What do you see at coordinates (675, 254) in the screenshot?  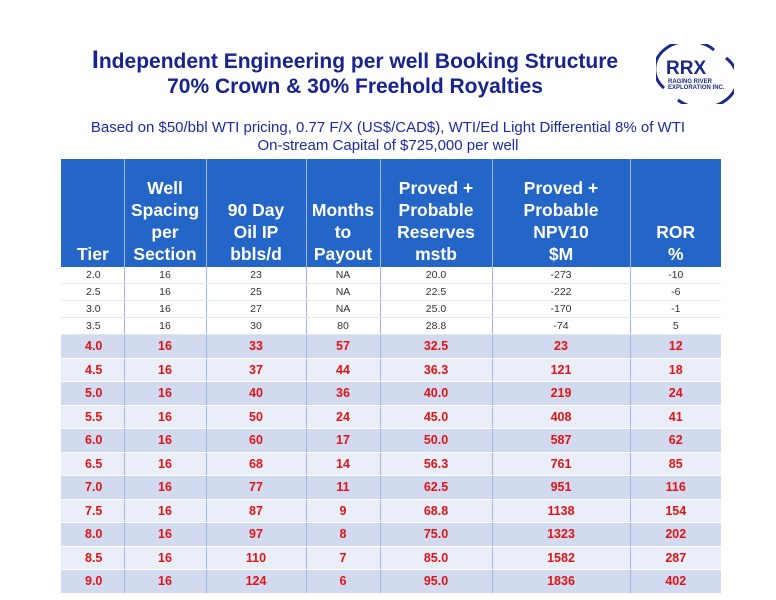 I see `header-ror-line: %` at bounding box center [675, 254].